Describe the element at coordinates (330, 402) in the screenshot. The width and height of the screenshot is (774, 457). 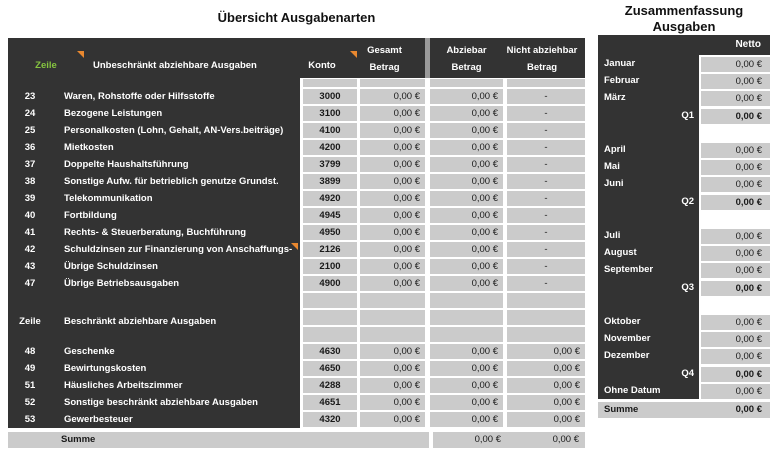
I see `konto-cell: 4651` at that location.